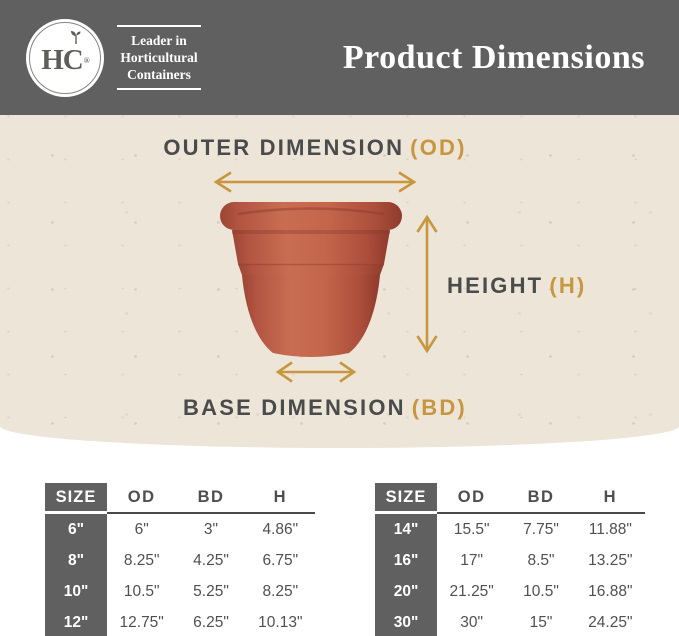 The width and height of the screenshot is (679, 636). What do you see at coordinates (610, 560) in the screenshot?
I see `h-value: 13.25"` at bounding box center [610, 560].